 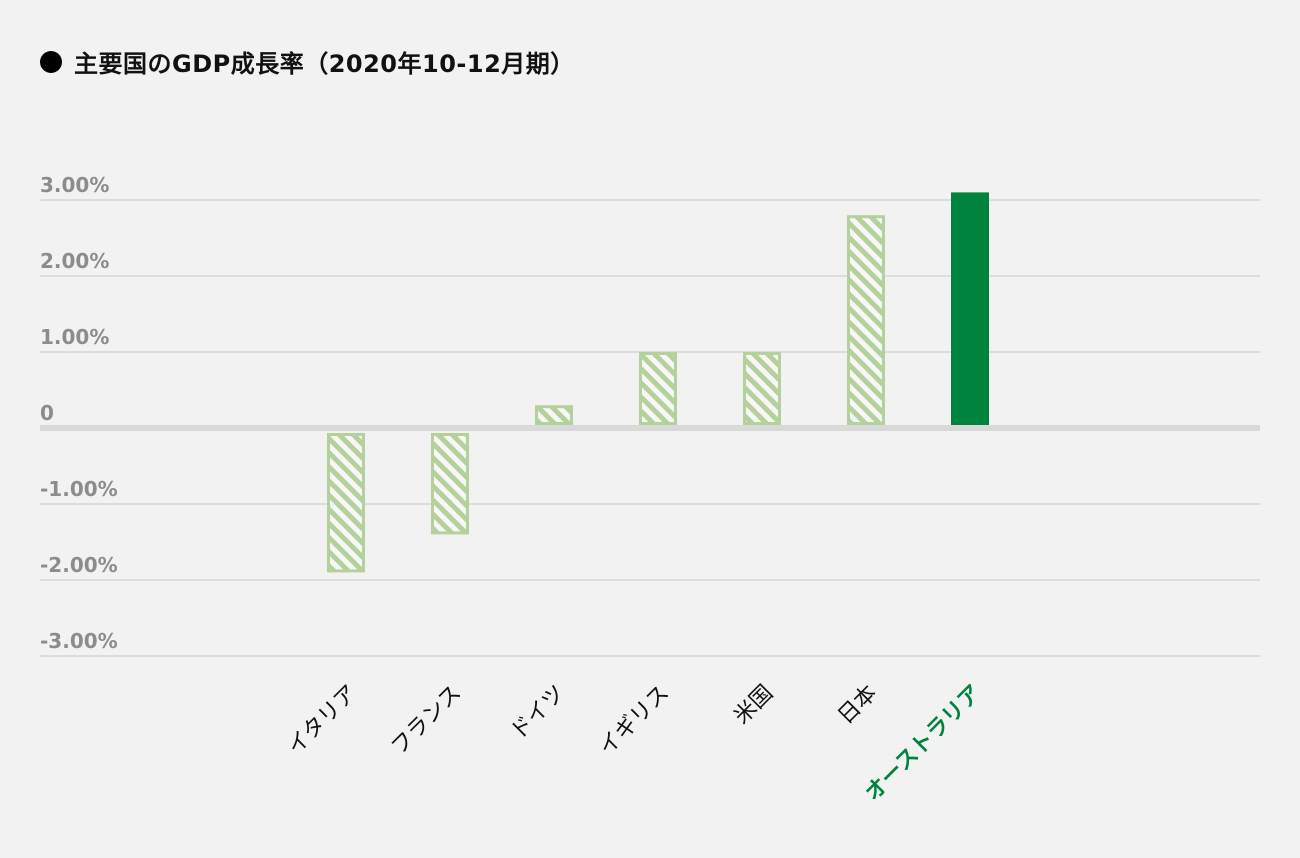 I want to click on y-tick-label: 1.00%, so click(x=74, y=337).